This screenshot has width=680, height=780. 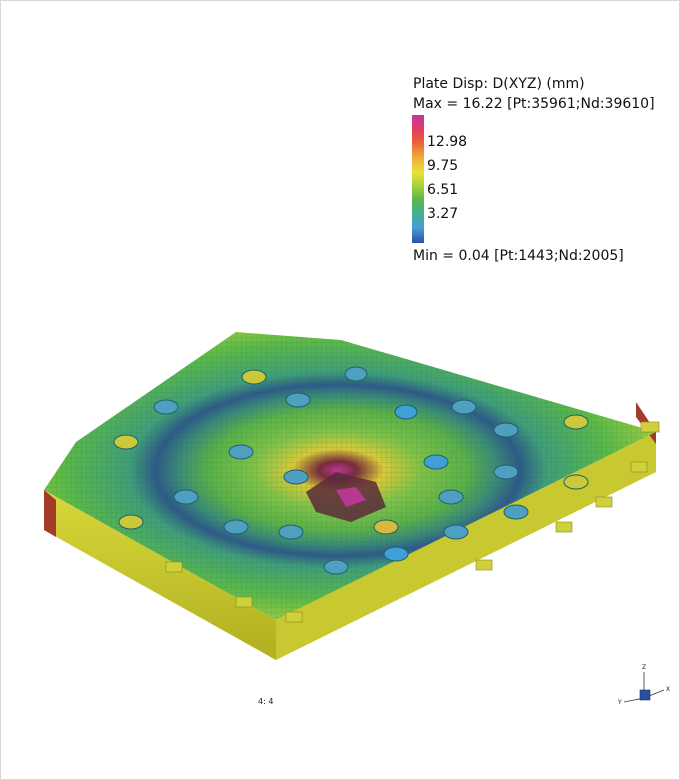 What do you see at coordinates (160, 575) in the screenshot?
I see `plate-side-left` at bounding box center [160, 575].